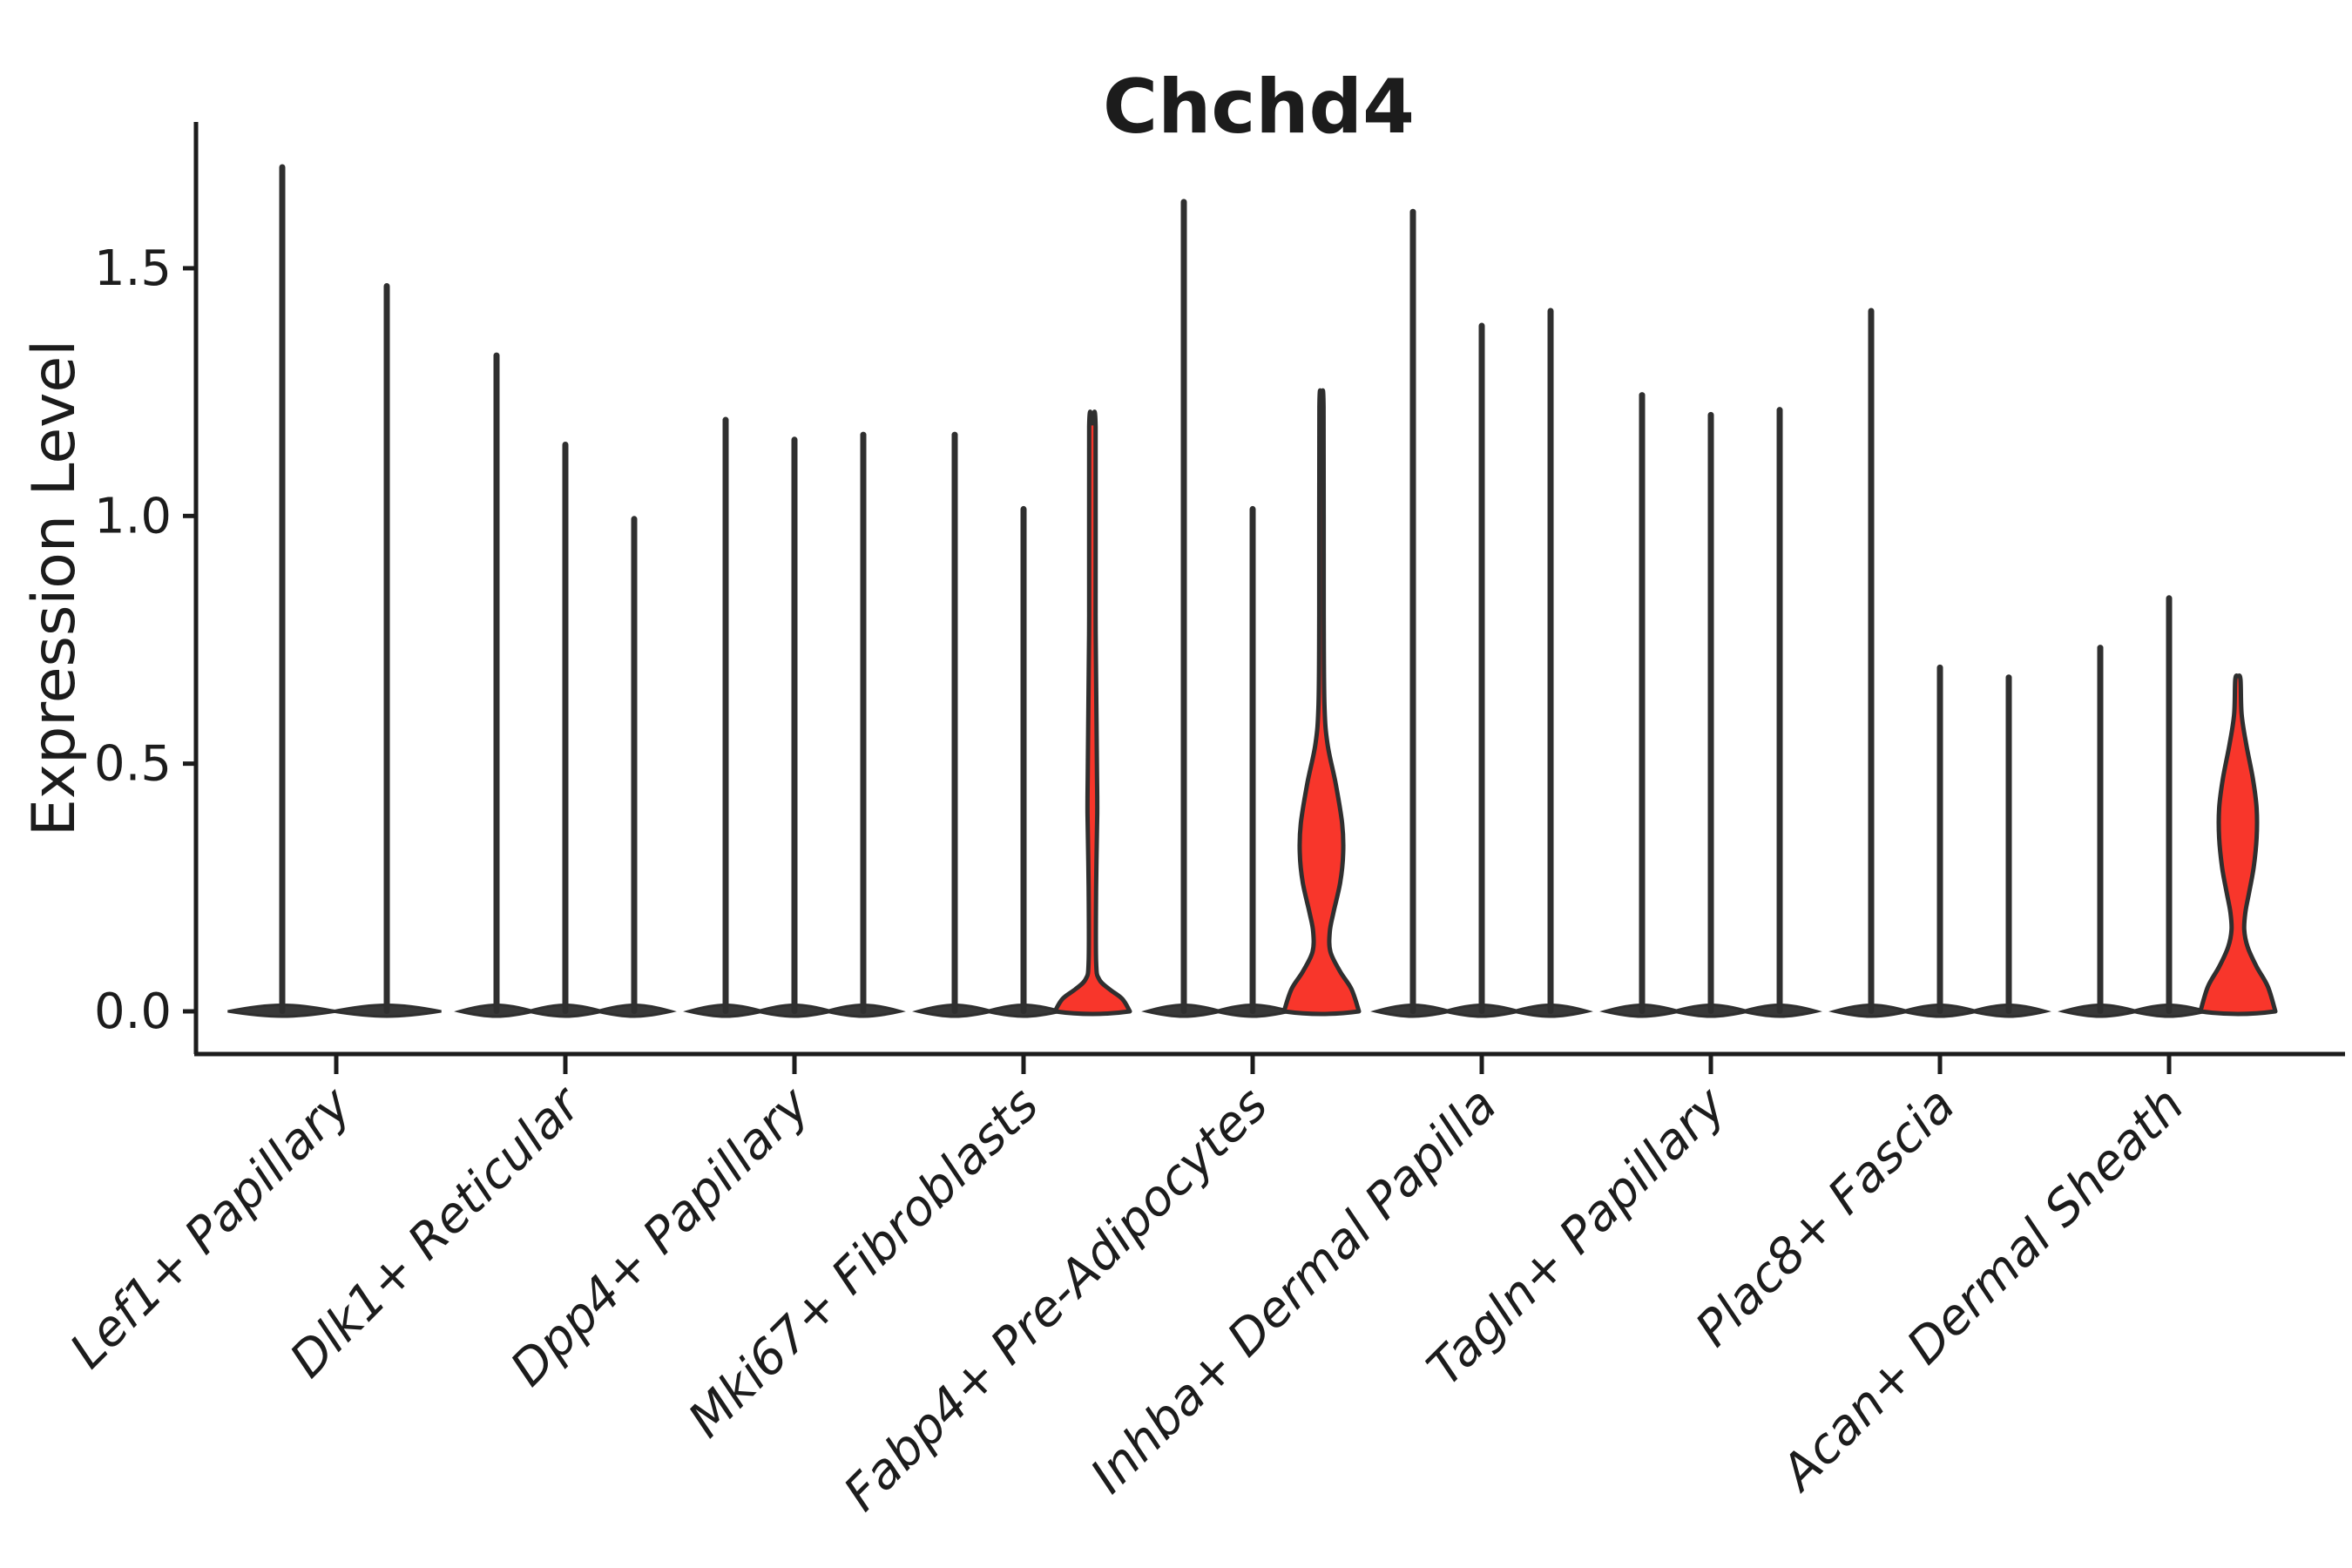 This screenshot has height=1568, width=2352. What do you see at coordinates (54, 588) in the screenshot?
I see `y-axis-label: Expression Level` at bounding box center [54, 588].